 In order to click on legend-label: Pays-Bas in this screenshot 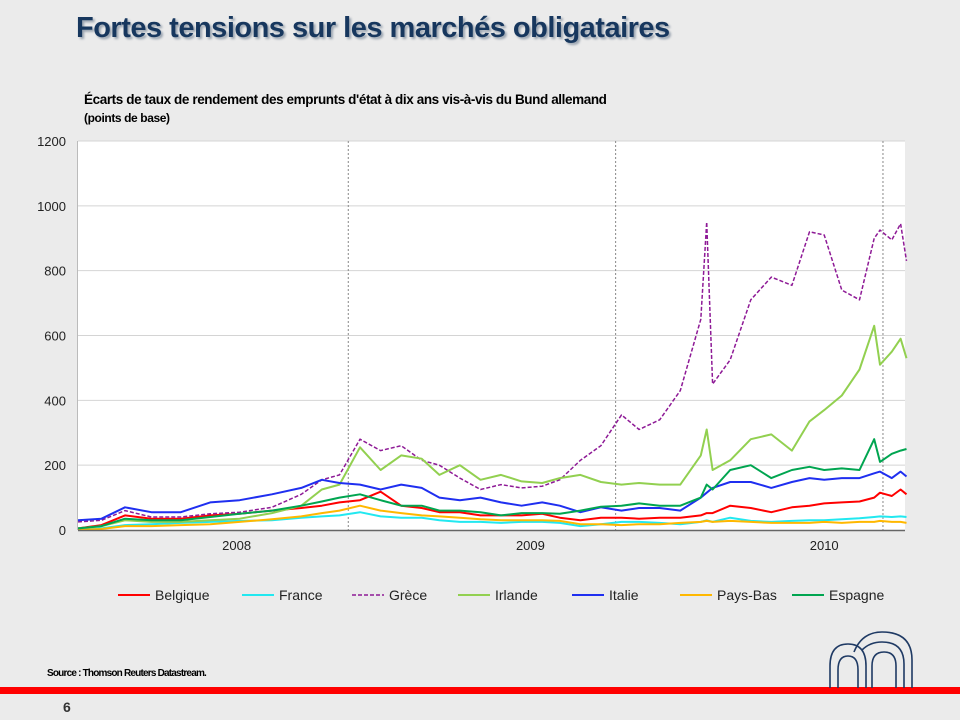, I will do `click(747, 595)`.